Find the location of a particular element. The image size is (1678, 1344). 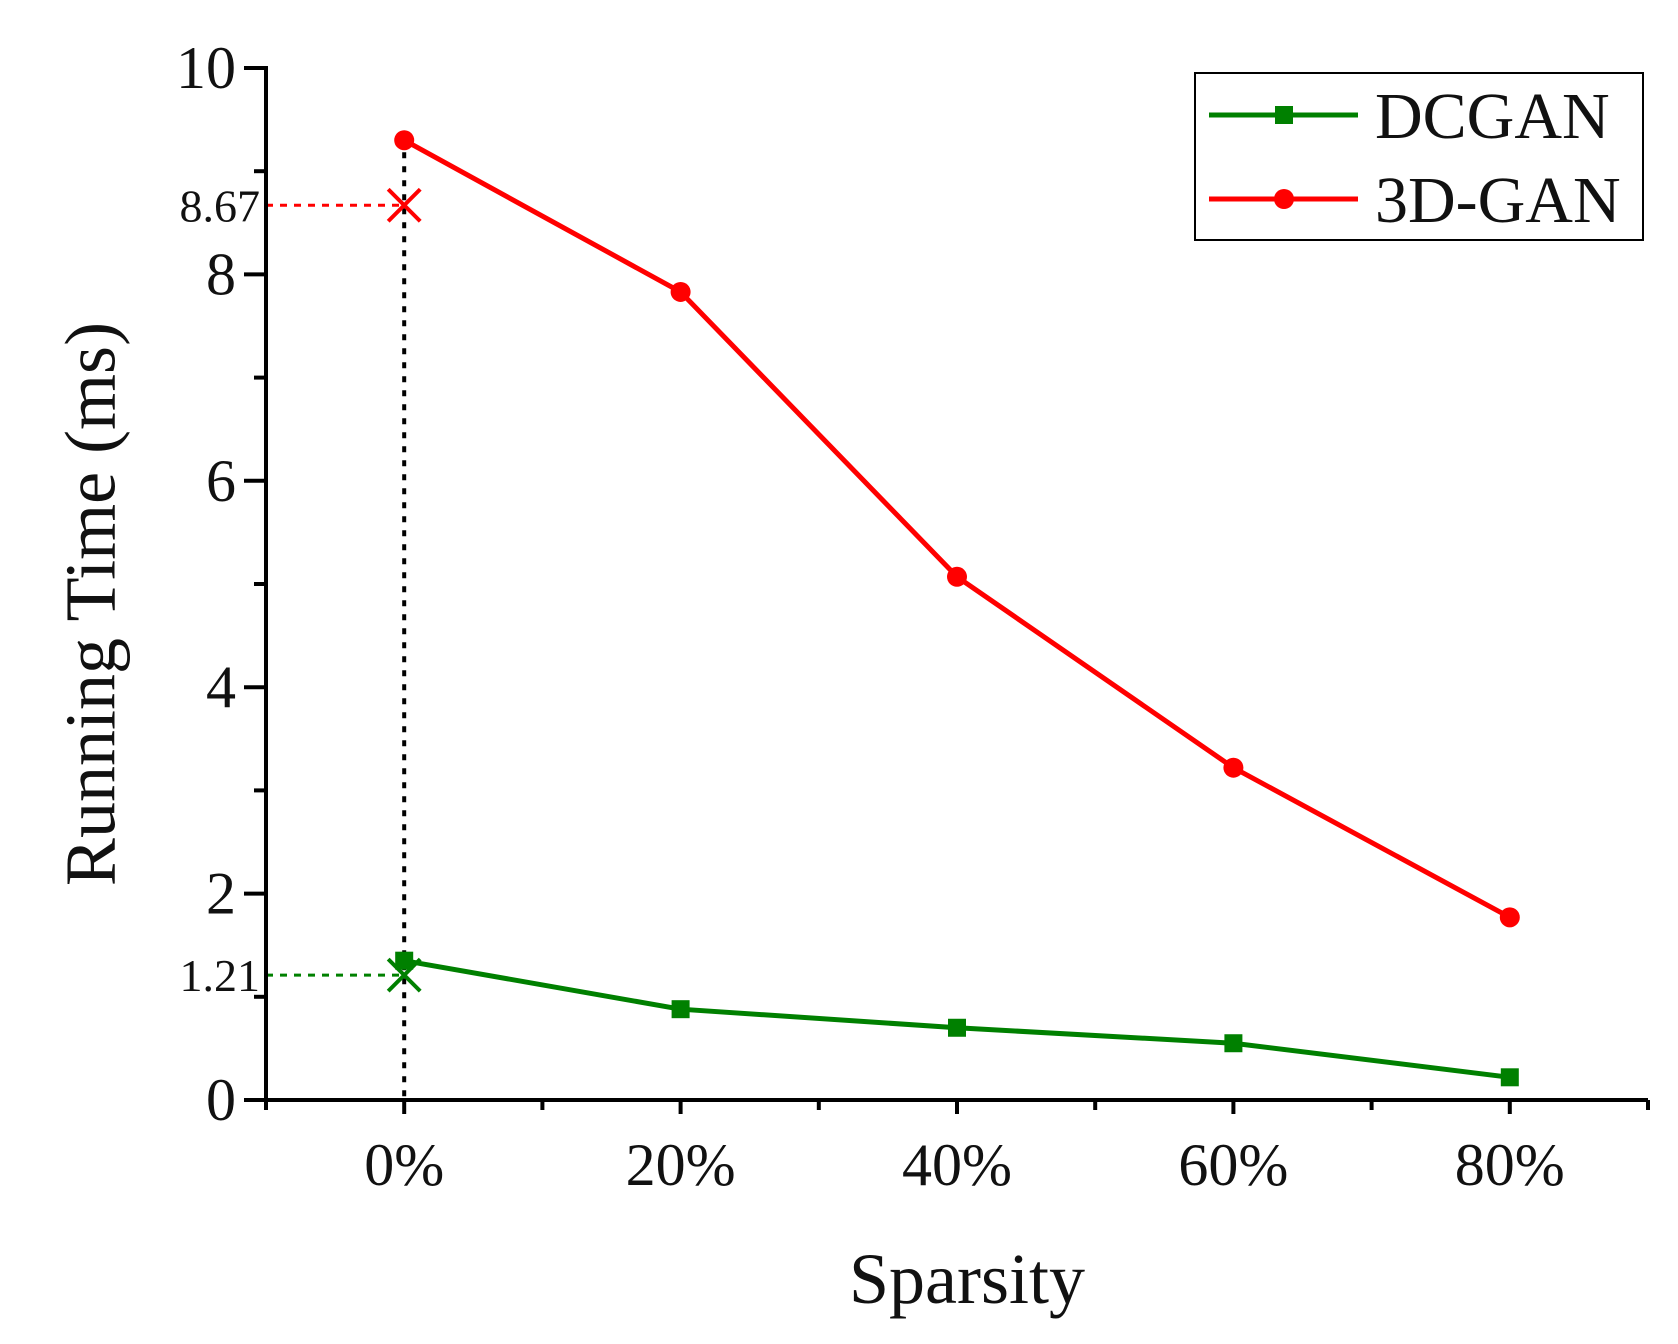

x-tick-label: 80% is located at coordinates (1510, 1165).